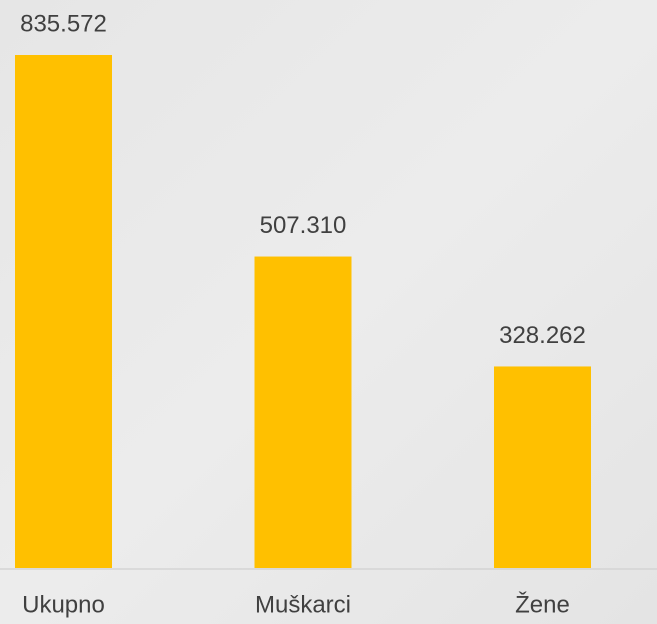 This screenshot has width=657, height=624. Describe the element at coordinates (542, 604) in the screenshot. I see `x-tick-label: Žene` at that location.